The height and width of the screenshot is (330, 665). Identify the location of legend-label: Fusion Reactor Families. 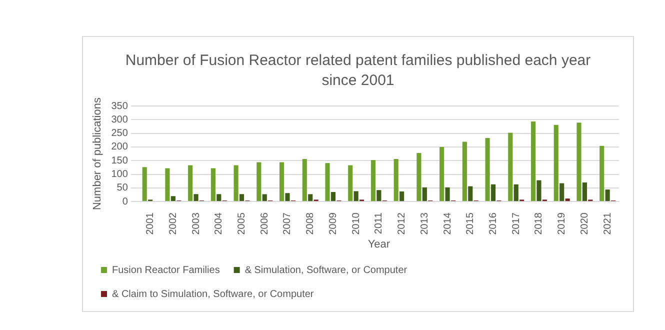
(166, 270).